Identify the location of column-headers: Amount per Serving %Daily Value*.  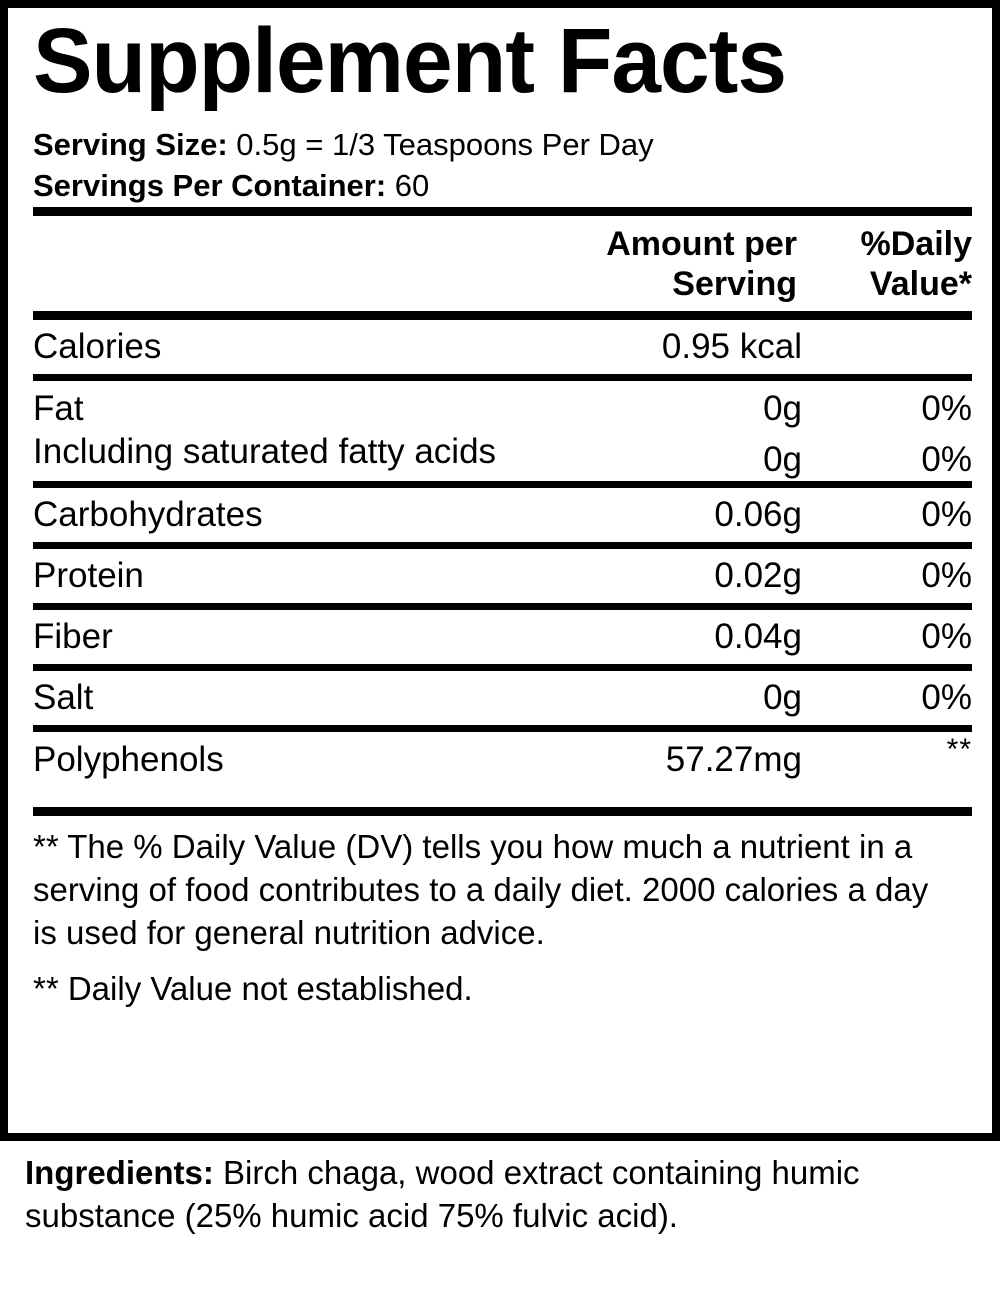
(500, 263).